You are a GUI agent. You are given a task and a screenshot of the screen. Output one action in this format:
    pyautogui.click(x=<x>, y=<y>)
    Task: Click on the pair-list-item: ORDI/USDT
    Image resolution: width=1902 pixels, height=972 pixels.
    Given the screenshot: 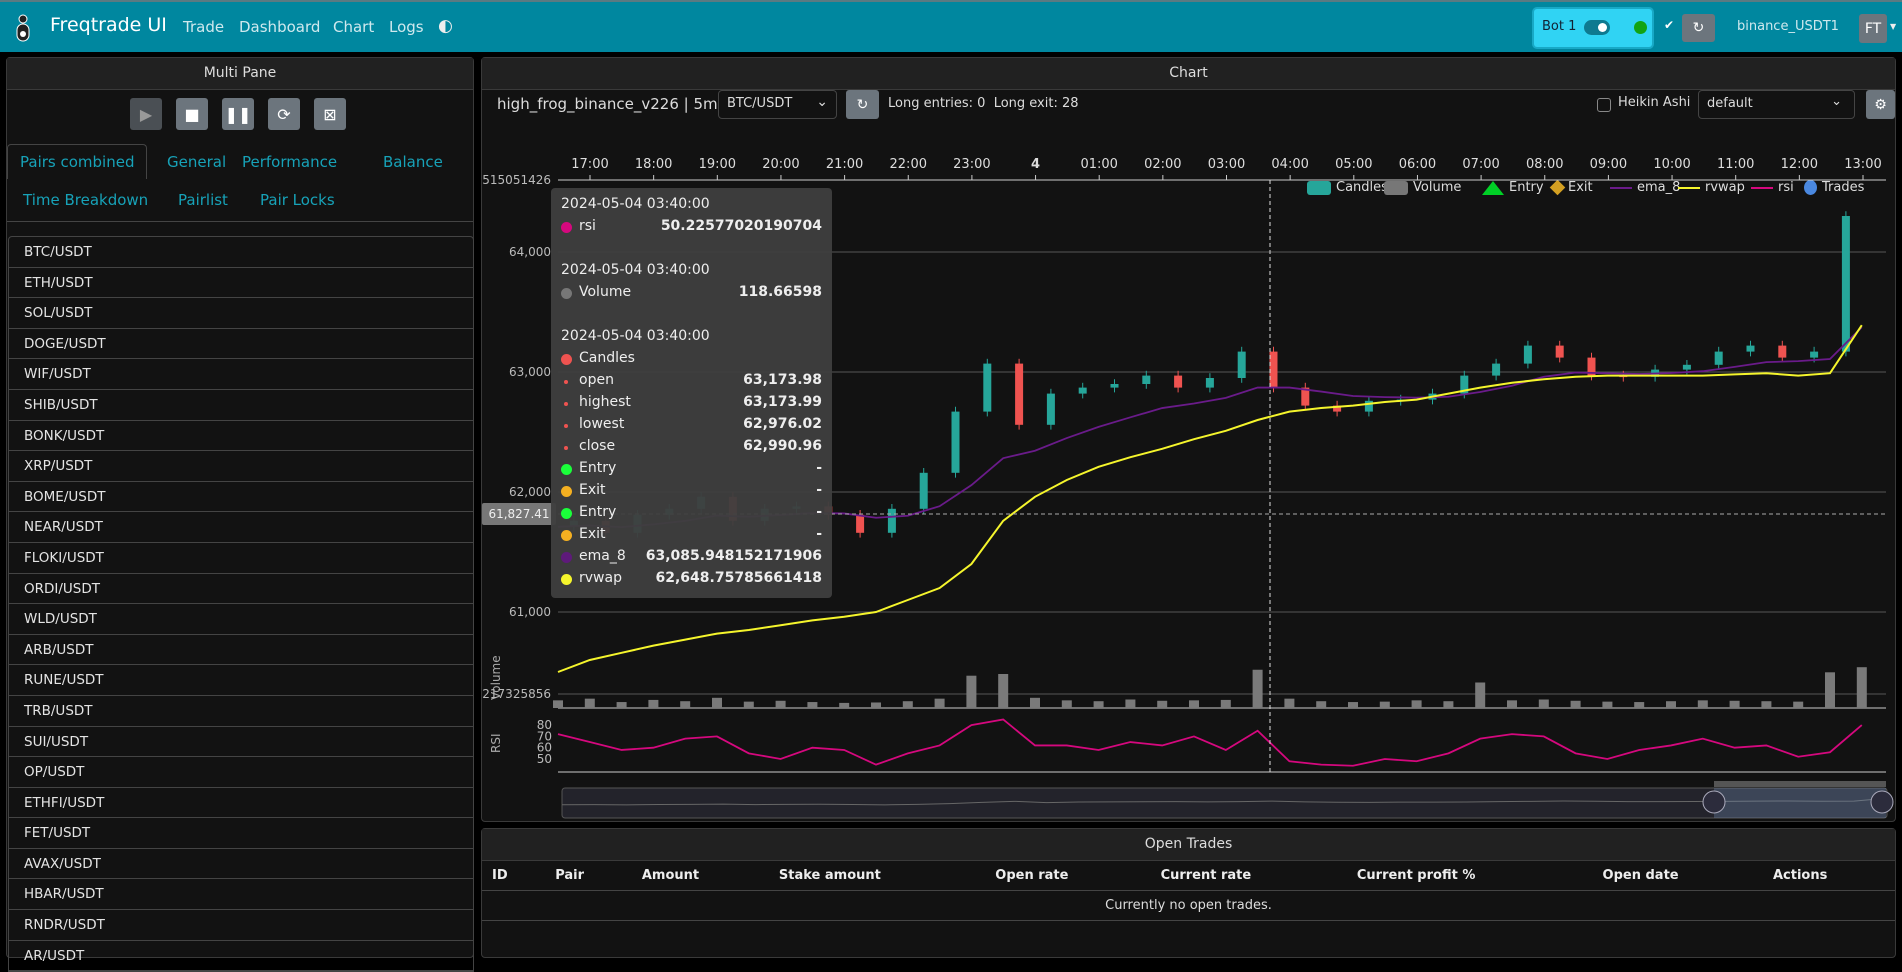 What is the action you would take?
    pyautogui.click(x=241, y=589)
    